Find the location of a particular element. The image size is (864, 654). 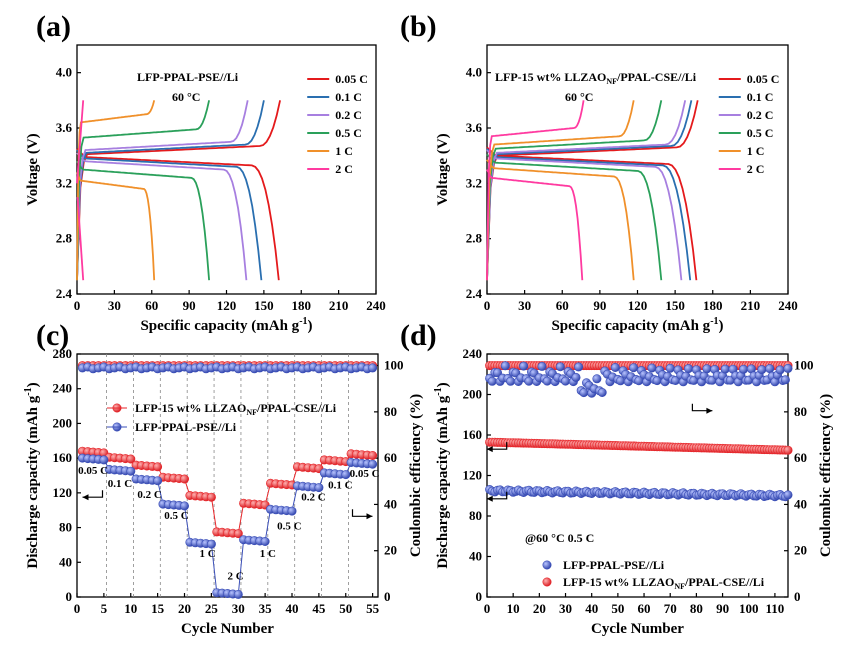

y2-tick-label: 40 is located at coordinates (800, 503).